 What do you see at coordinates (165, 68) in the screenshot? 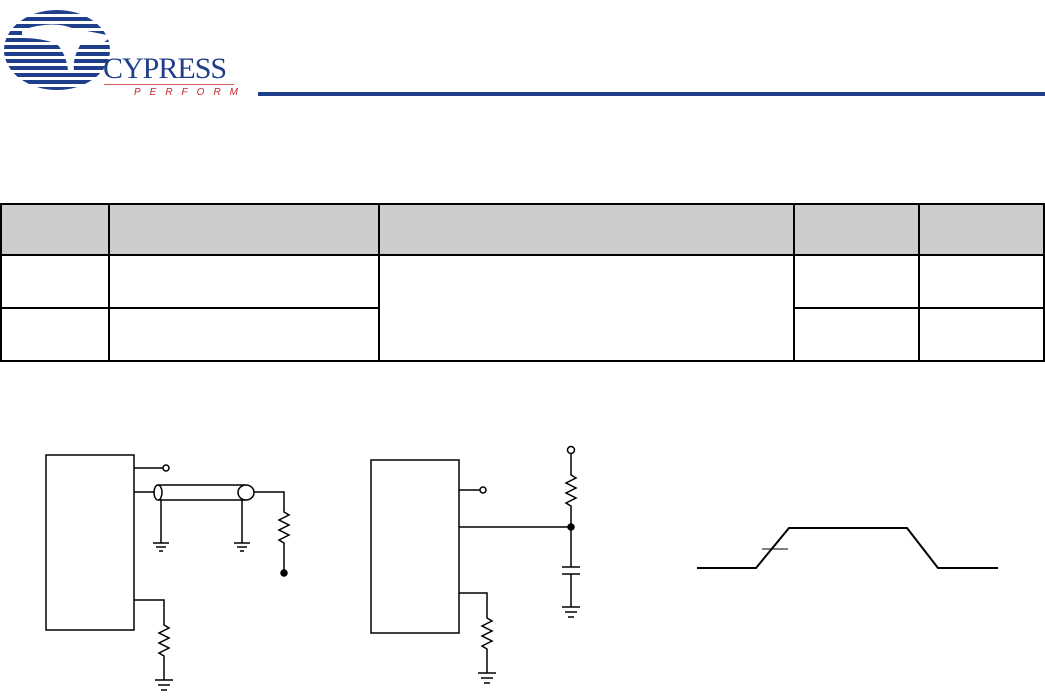
I see `logo-brand: CYPRESS` at bounding box center [165, 68].